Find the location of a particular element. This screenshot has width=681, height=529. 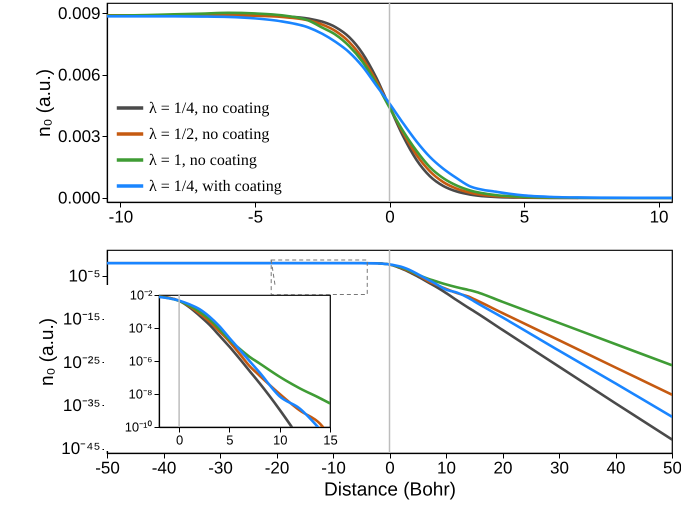

y-tick-label: 10⁻¹⁰ is located at coordinates (138, 427).